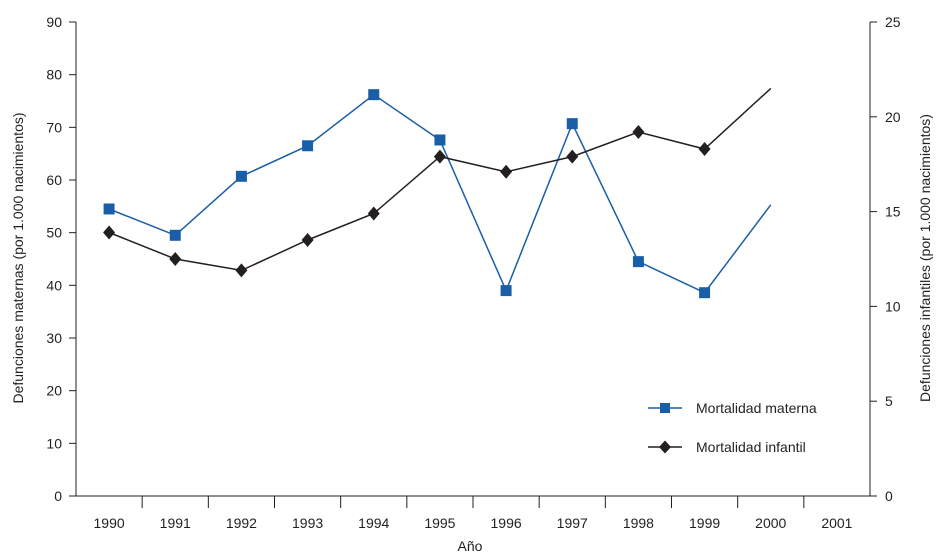  Describe the element at coordinates (439, 523) in the screenshot. I see `x-tick-label: 1995` at that location.